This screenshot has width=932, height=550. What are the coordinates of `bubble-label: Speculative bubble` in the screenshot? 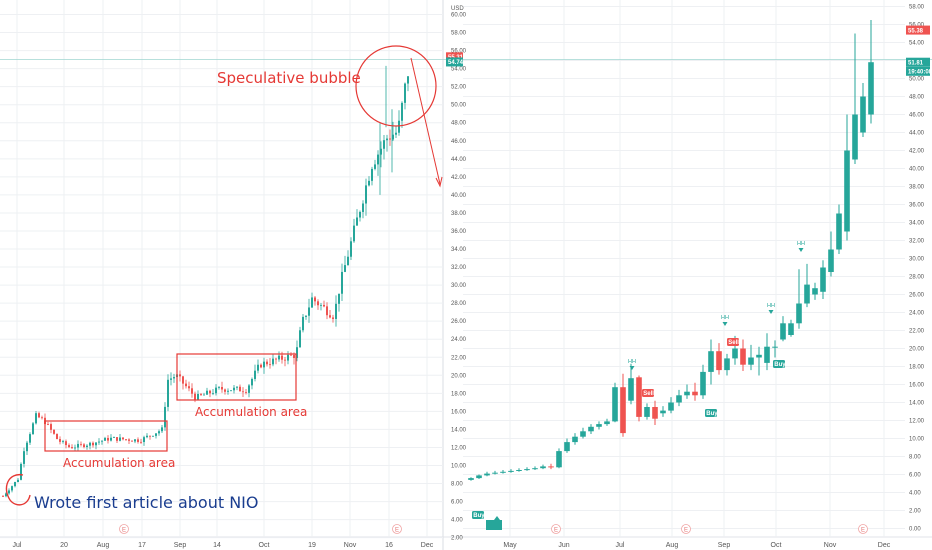 It's located at (289, 78).